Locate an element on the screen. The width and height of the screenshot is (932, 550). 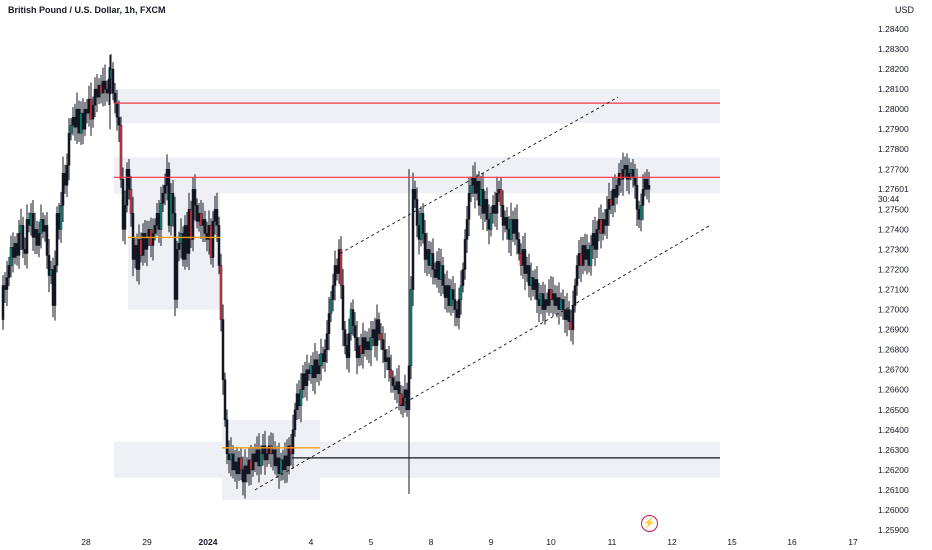
price-tick-label: 1.26900 is located at coordinates (893, 330).